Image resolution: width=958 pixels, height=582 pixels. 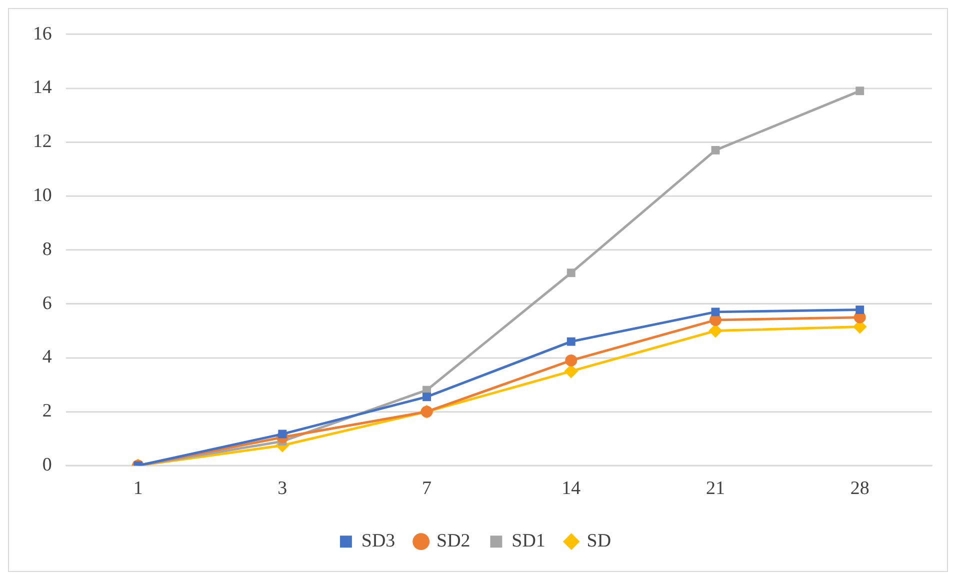 What do you see at coordinates (47, 249) in the screenshot?
I see `y-tick-label: 8` at bounding box center [47, 249].